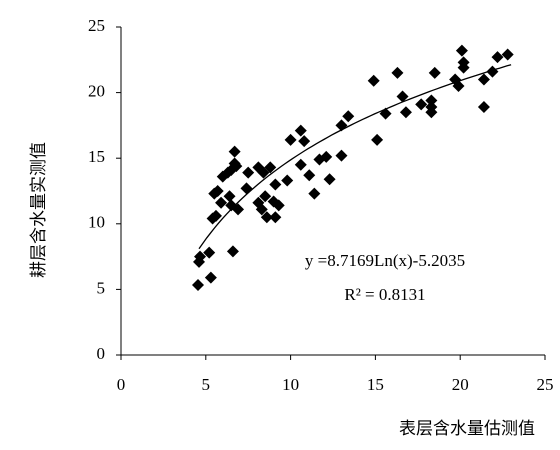  Describe the element at coordinates (101, 287) in the screenshot. I see `y-tick-label: 5` at that location.